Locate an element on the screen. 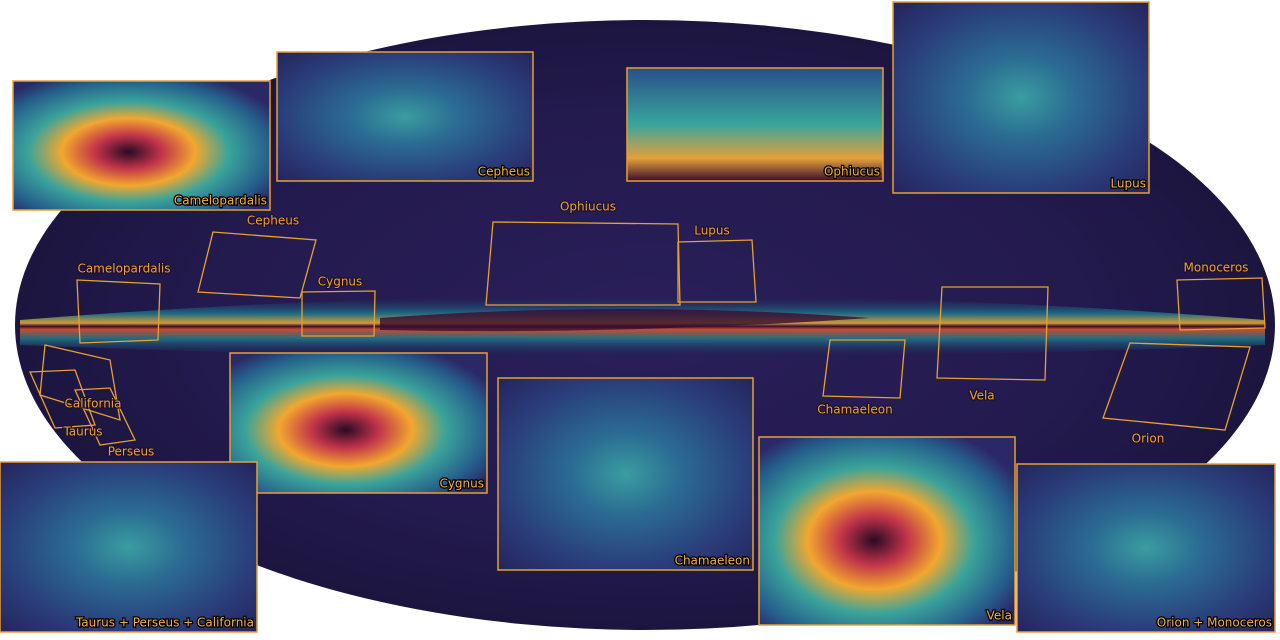  region-label: Chamaeleon is located at coordinates (854, 410).